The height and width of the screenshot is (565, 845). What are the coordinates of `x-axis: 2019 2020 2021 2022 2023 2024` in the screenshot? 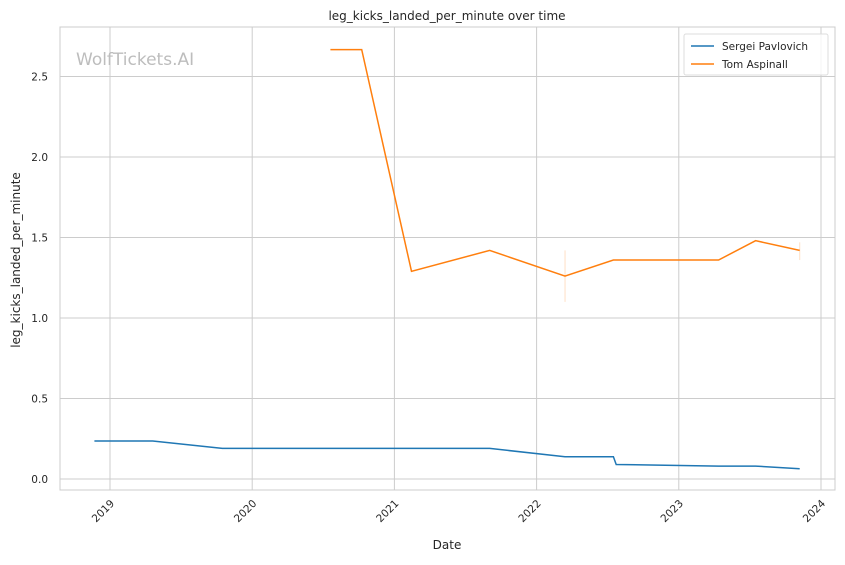 It's located at (459, 511).